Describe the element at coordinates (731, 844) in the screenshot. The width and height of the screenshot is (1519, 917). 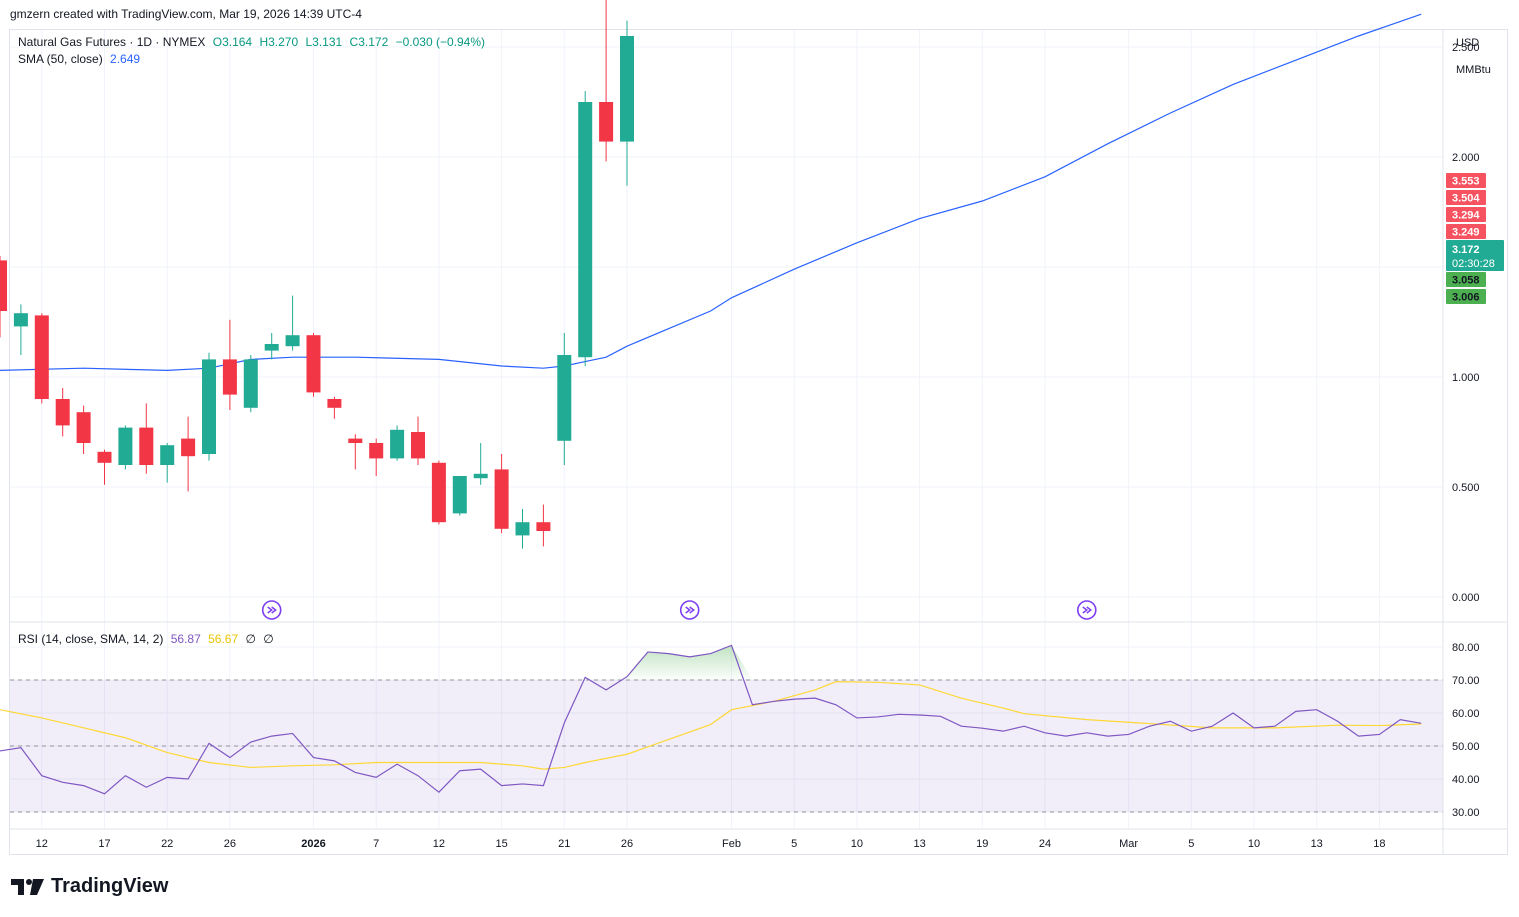
I see `time-tick-label: Feb` at that location.